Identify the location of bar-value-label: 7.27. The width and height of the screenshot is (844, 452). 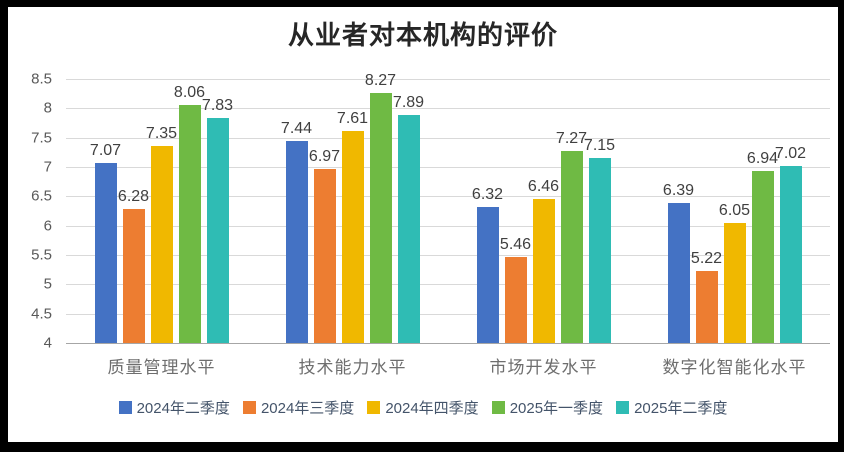
(571, 139).